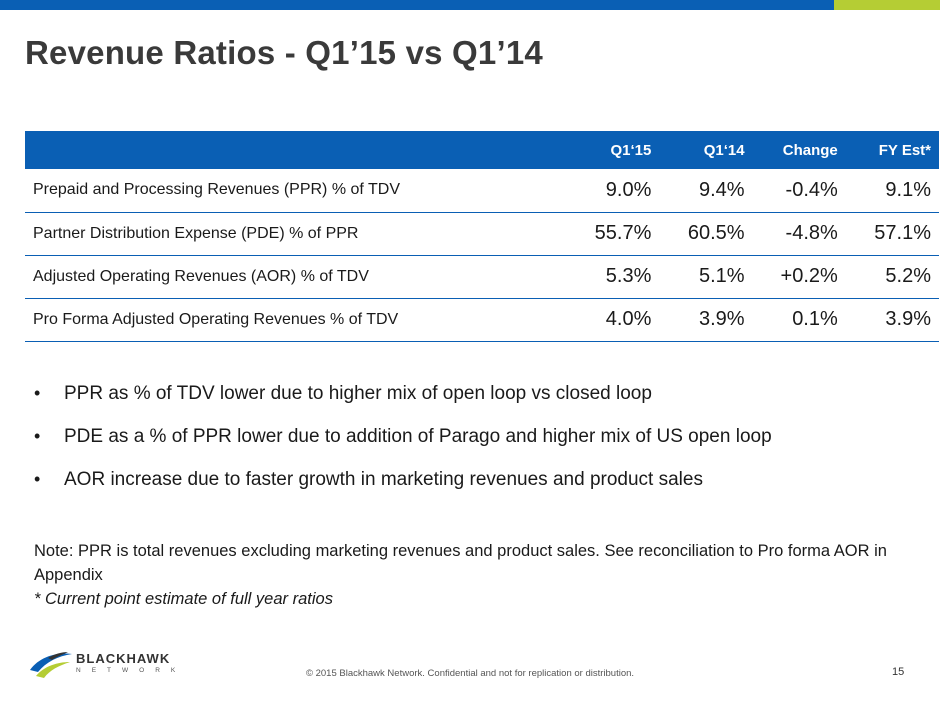 The image size is (940, 705). I want to click on top-bar-blue, so click(417, 5).